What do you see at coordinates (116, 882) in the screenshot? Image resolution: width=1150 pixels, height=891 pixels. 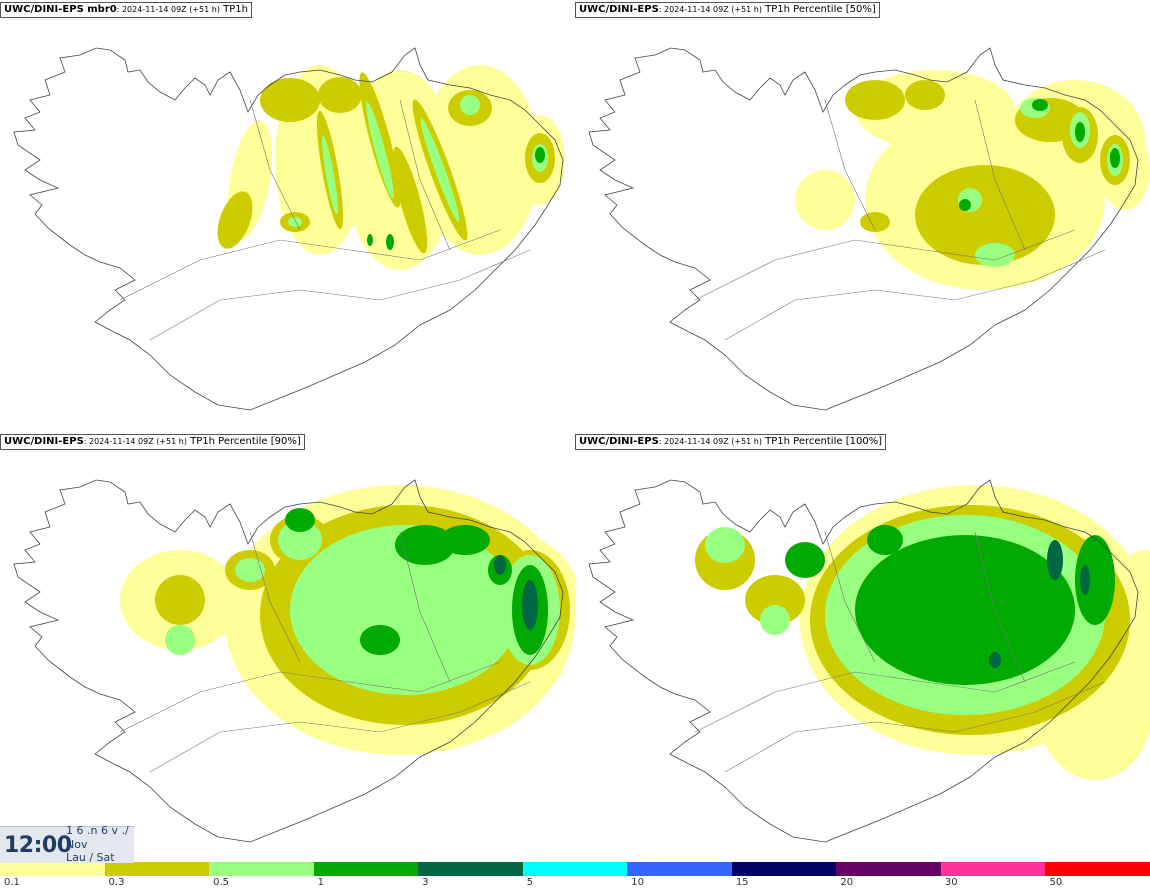 I see `legend-label: 0.3` at bounding box center [116, 882].